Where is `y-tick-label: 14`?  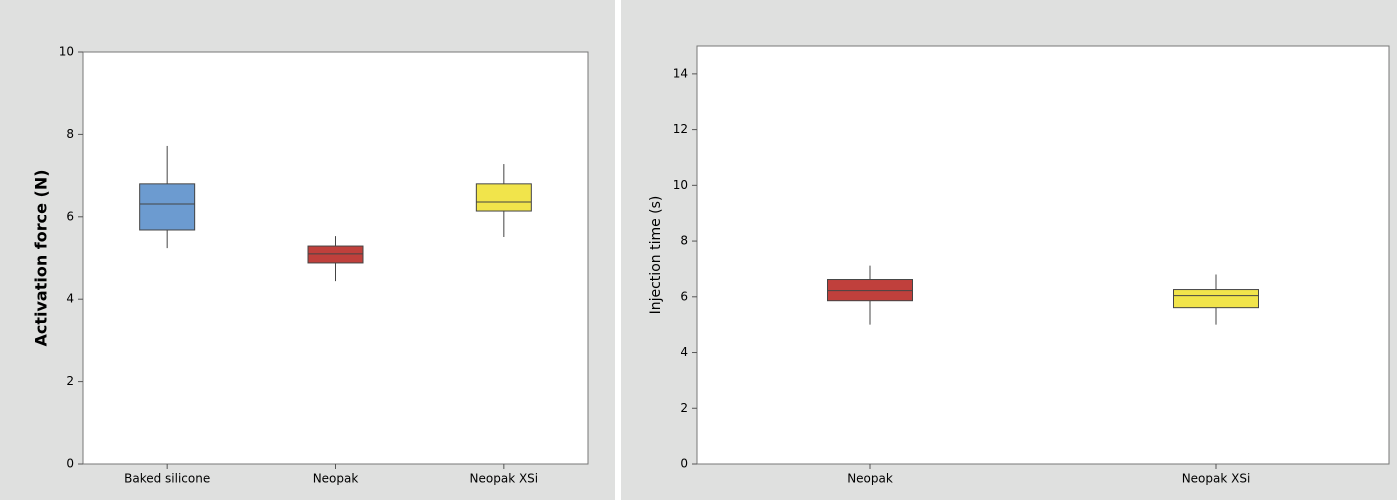 y-tick-label: 14 is located at coordinates (680, 73).